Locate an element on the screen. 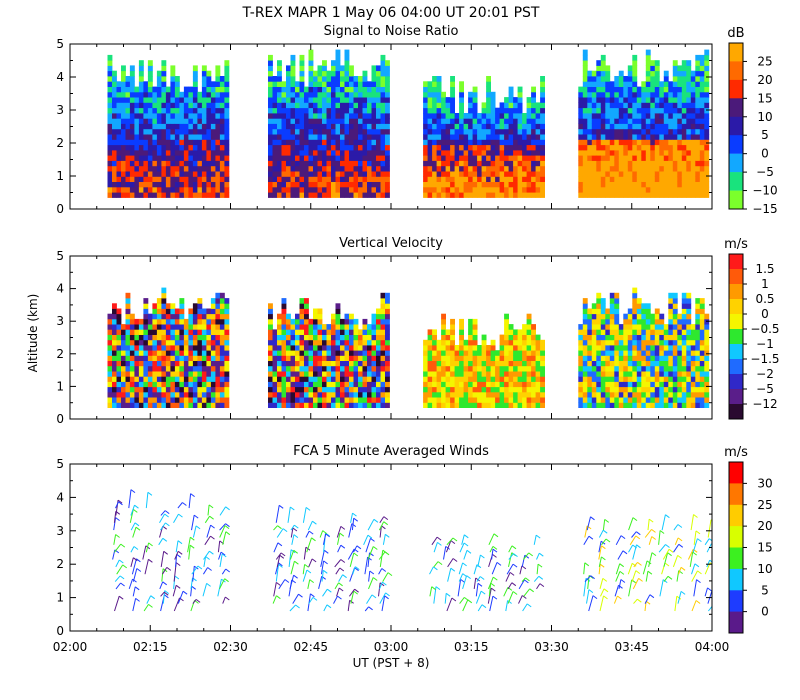 This screenshot has width=800, height=700. wind-barb-shaft is located at coordinates (146, 608).